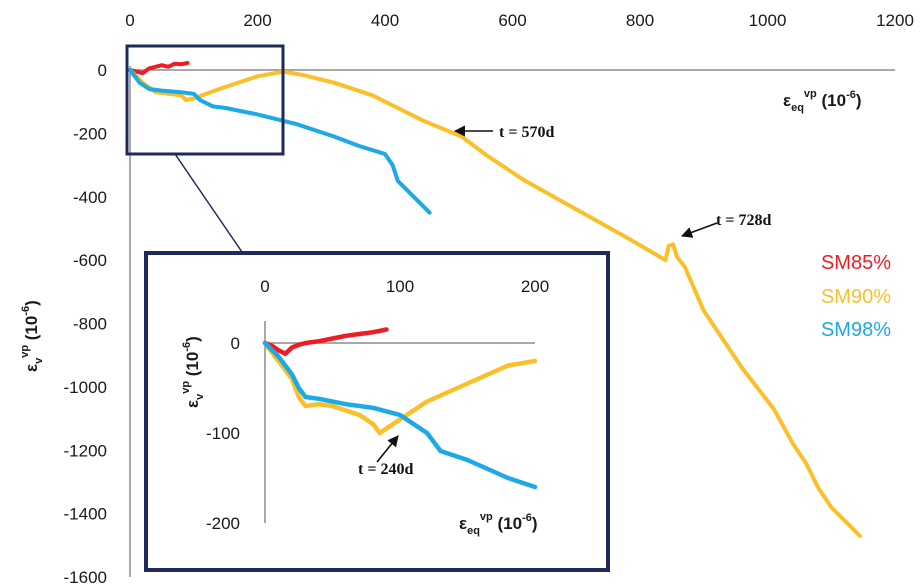  What do you see at coordinates (264, 286) in the screenshot?
I see `inset-x-tick-label: 0` at bounding box center [264, 286].